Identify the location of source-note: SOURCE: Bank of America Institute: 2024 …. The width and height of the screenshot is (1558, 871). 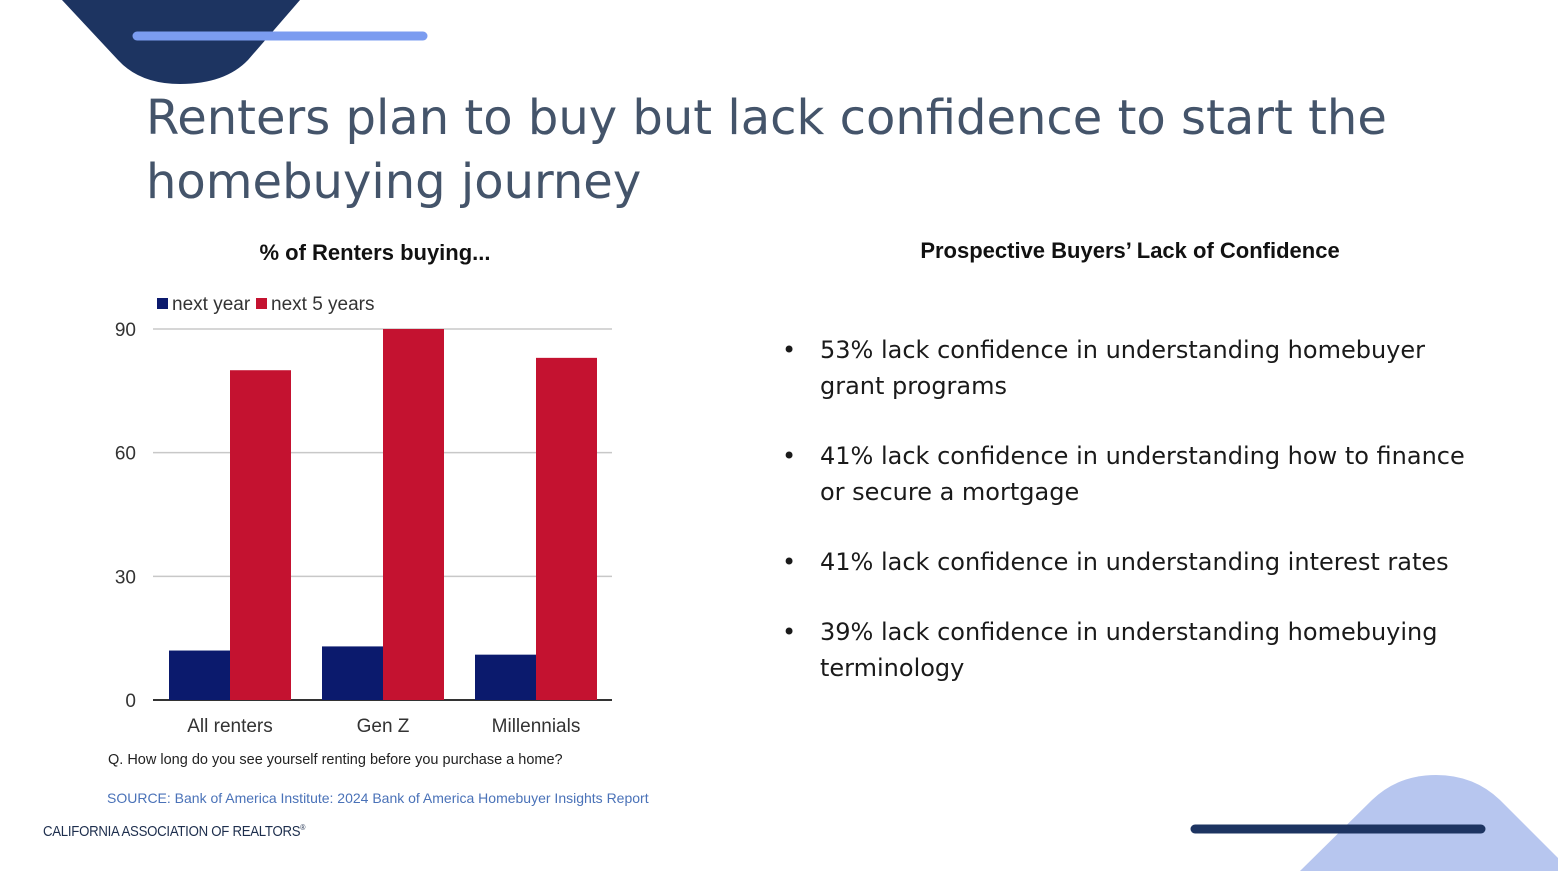
(378, 798).